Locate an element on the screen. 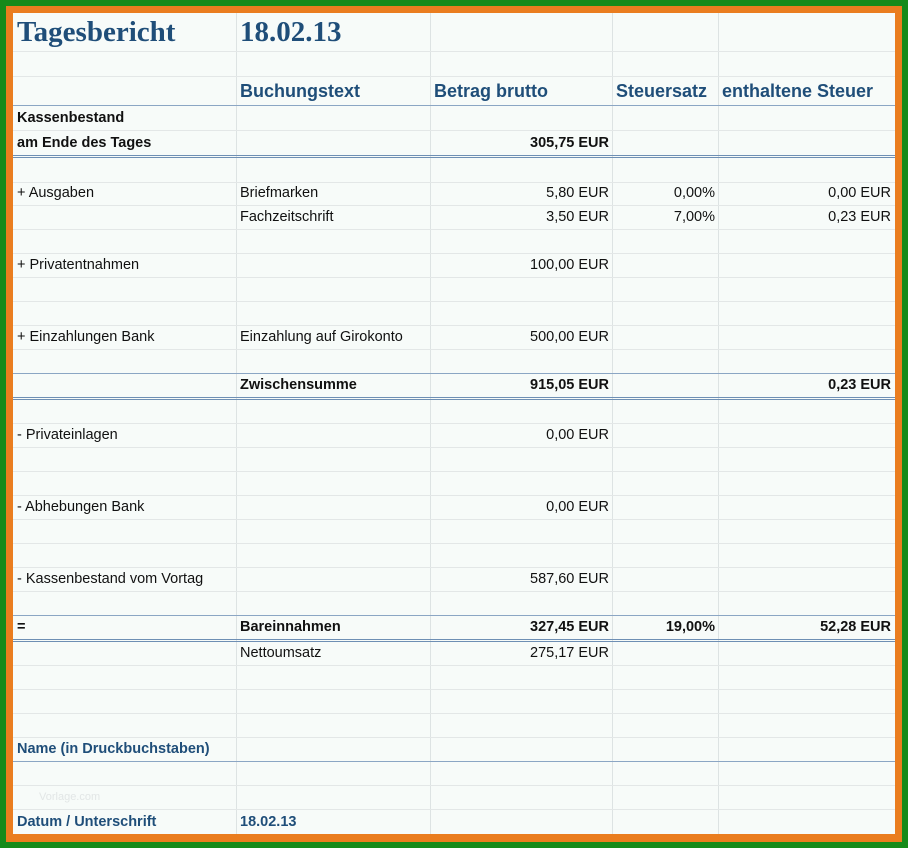 Image resolution: width=908 pixels, height=848 pixels. subtotal-row: Zwischensumme 915,05 EUR 0,23 EUR is located at coordinates (454, 386).